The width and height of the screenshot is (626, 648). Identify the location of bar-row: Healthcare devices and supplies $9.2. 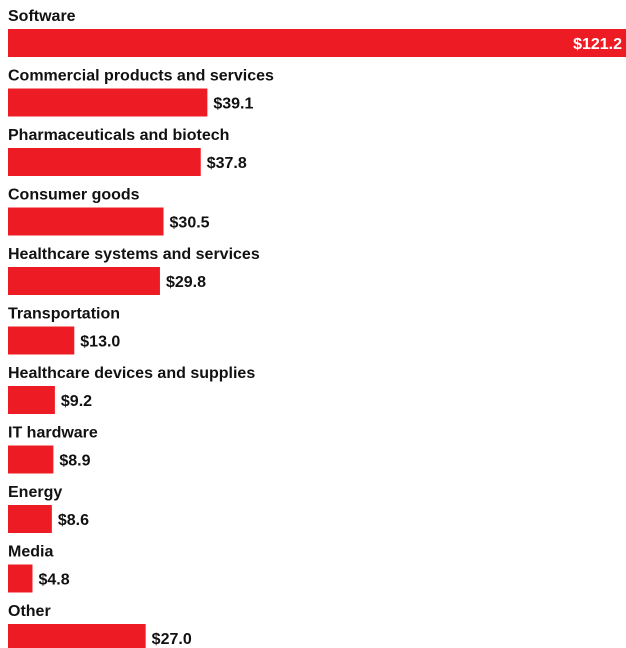
(131, 389).